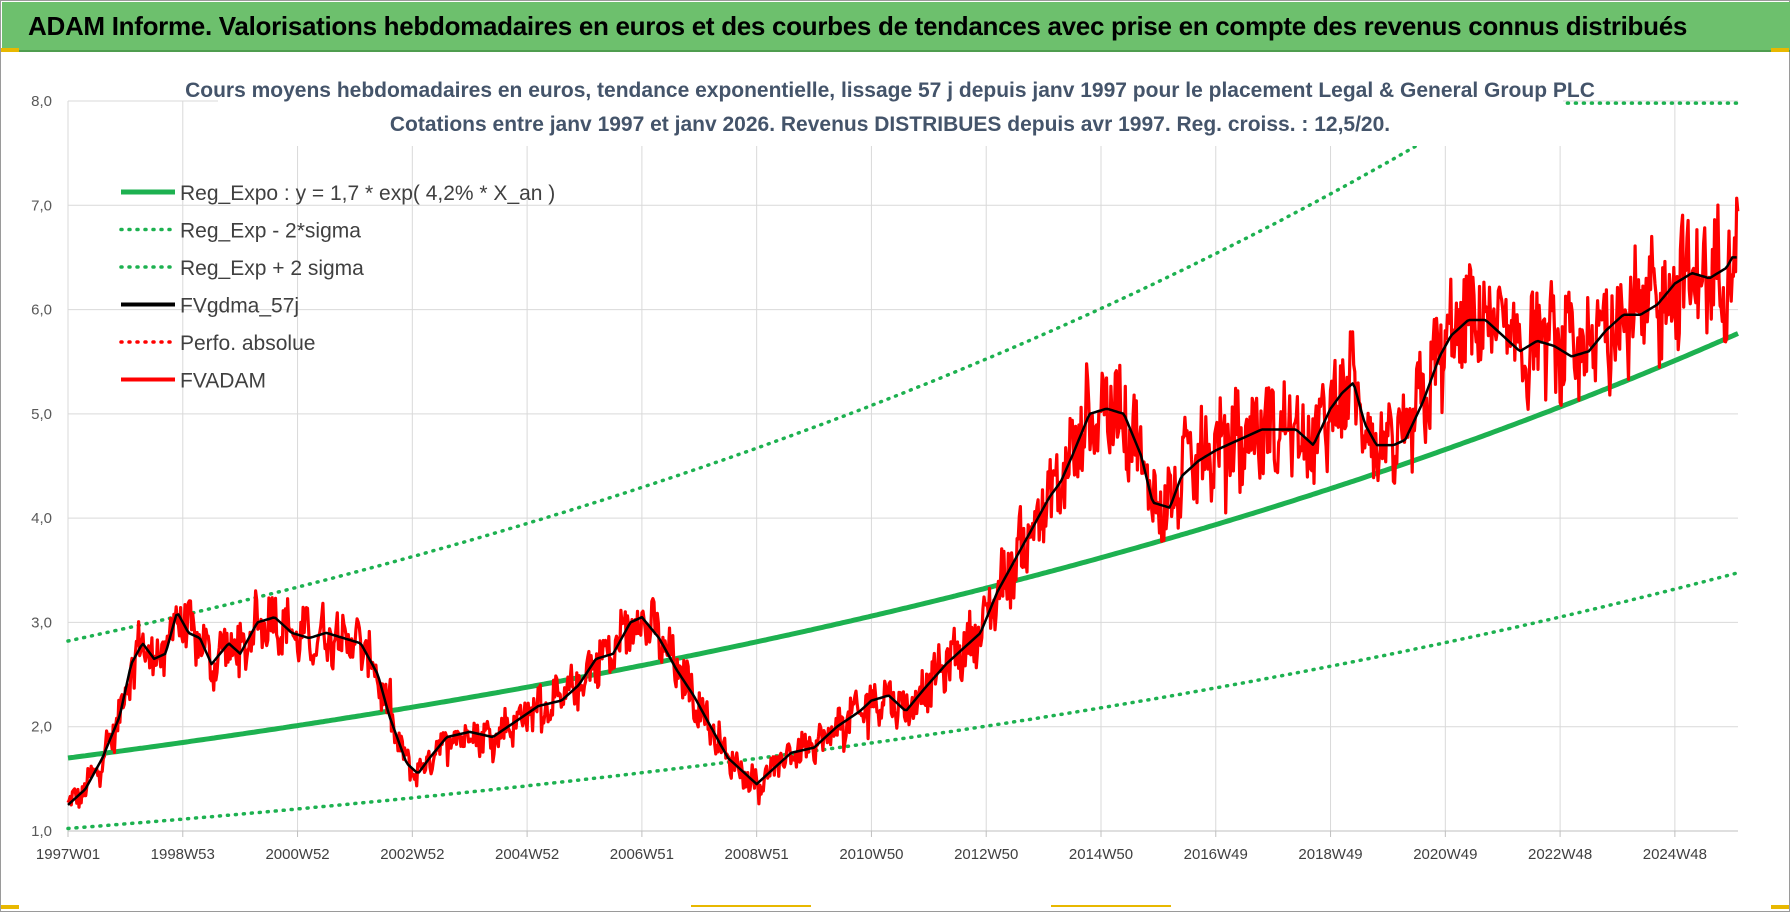 This screenshot has height=912, width=1790. What do you see at coordinates (1560, 854) in the screenshot?
I see `x-tick-label: 2022W48` at bounding box center [1560, 854].